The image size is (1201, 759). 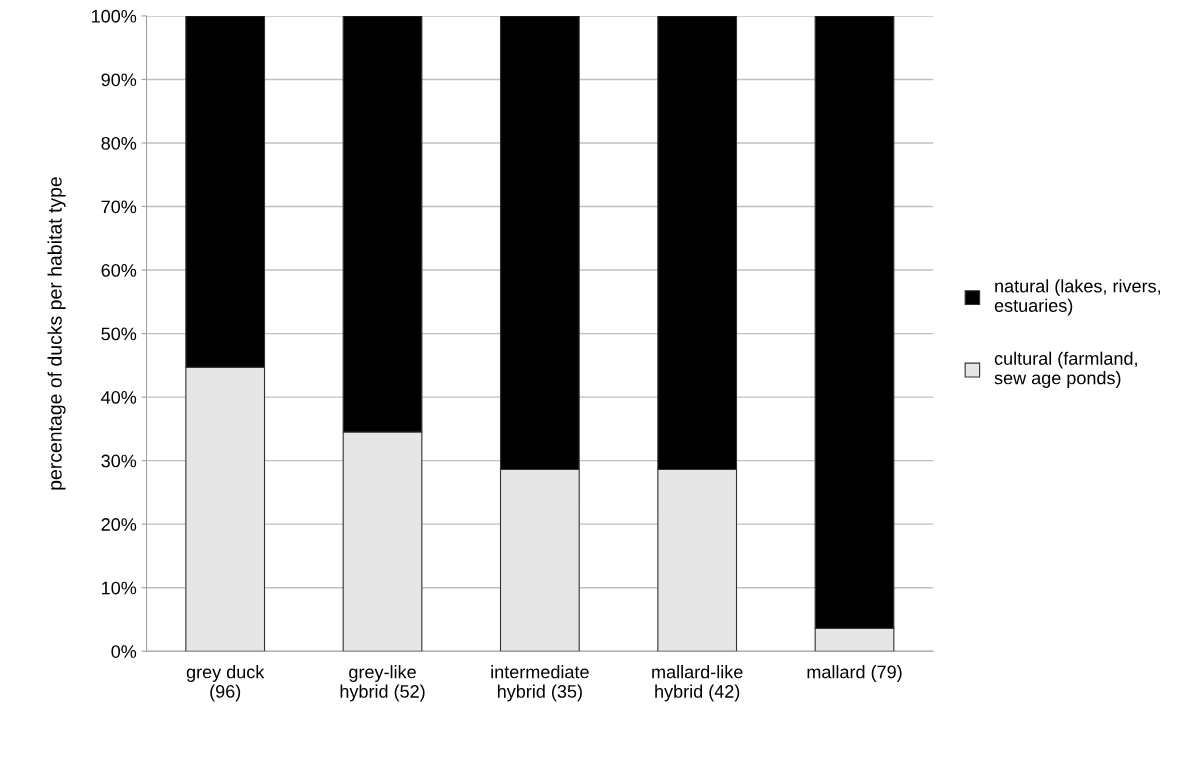 What do you see at coordinates (382, 683) in the screenshot?
I see `x-tick-label: grey-like hybrid (52)` at bounding box center [382, 683].